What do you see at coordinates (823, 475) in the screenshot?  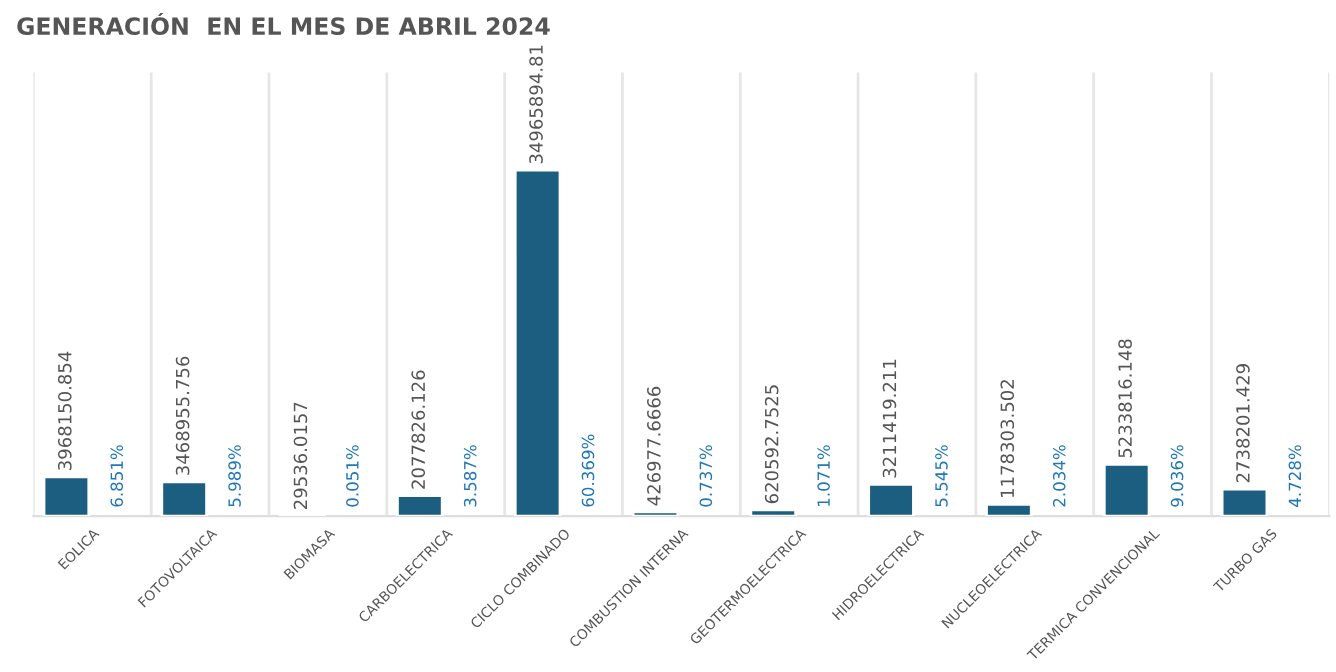 I see `annotation: 1.071%` at bounding box center [823, 475].